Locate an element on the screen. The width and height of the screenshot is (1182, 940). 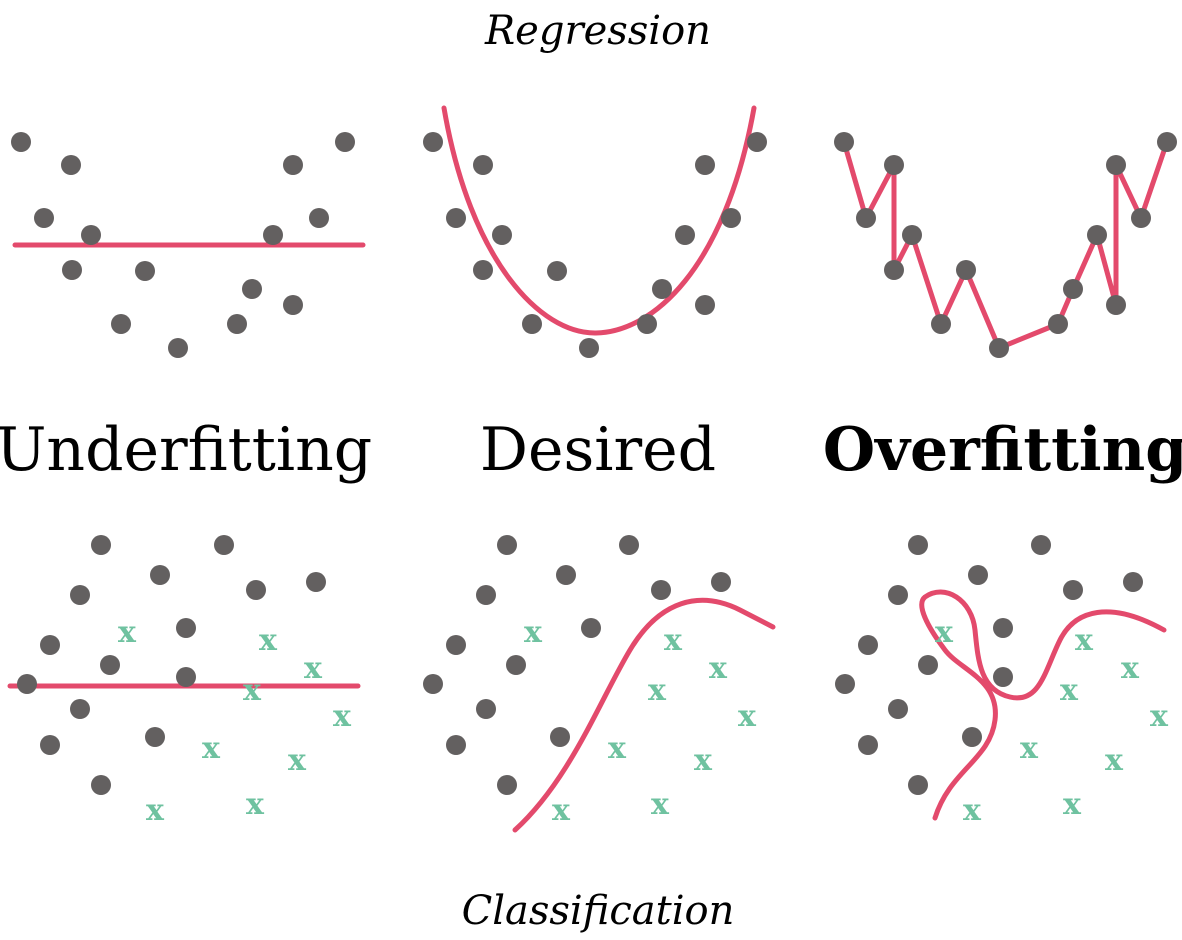
desired-label: Desired is located at coordinates (598, 450).